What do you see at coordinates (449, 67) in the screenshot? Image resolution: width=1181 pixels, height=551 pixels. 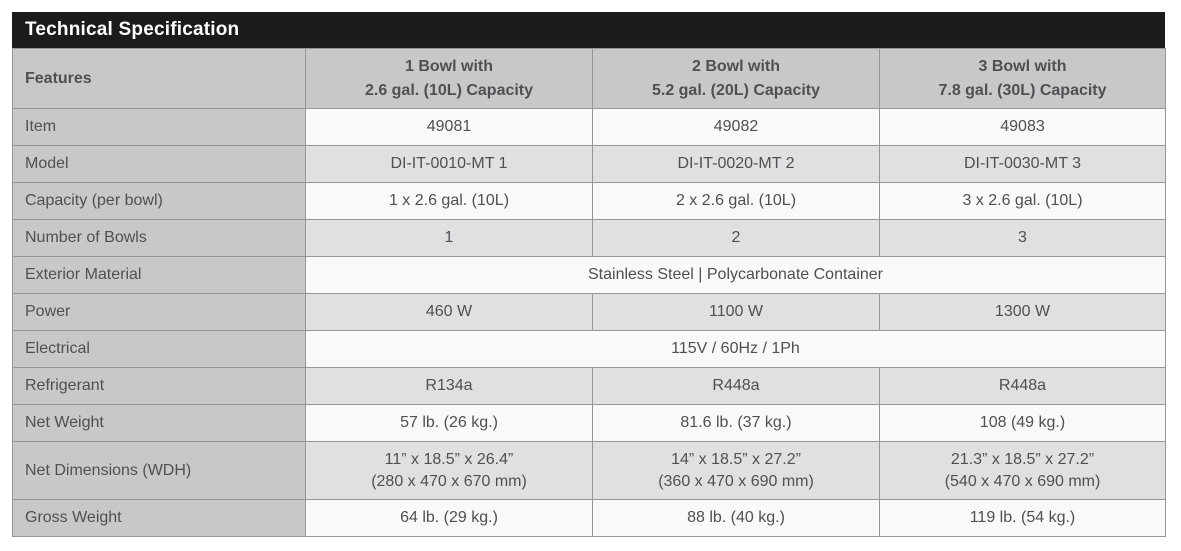 I see `column-header-line1: 1 Bowl with` at bounding box center [449, 67].